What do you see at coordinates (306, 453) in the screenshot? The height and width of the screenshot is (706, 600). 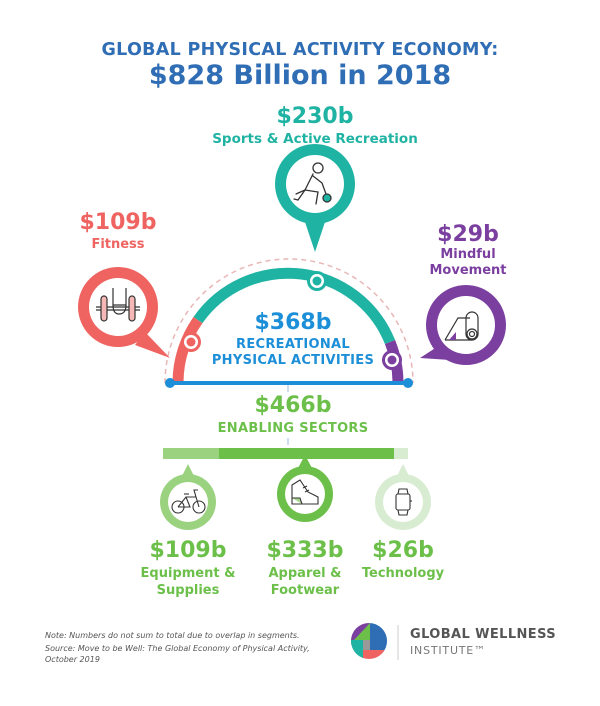 I see `apparel-bar-segment` at bounding box center [306, 453].